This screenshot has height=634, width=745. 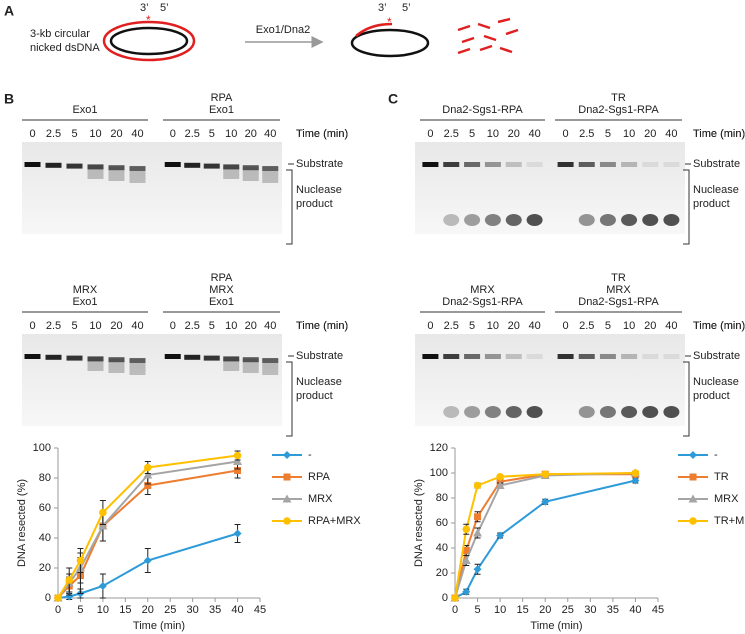 I want to click on y-tick-label: 100, so click(x=439, y=473).